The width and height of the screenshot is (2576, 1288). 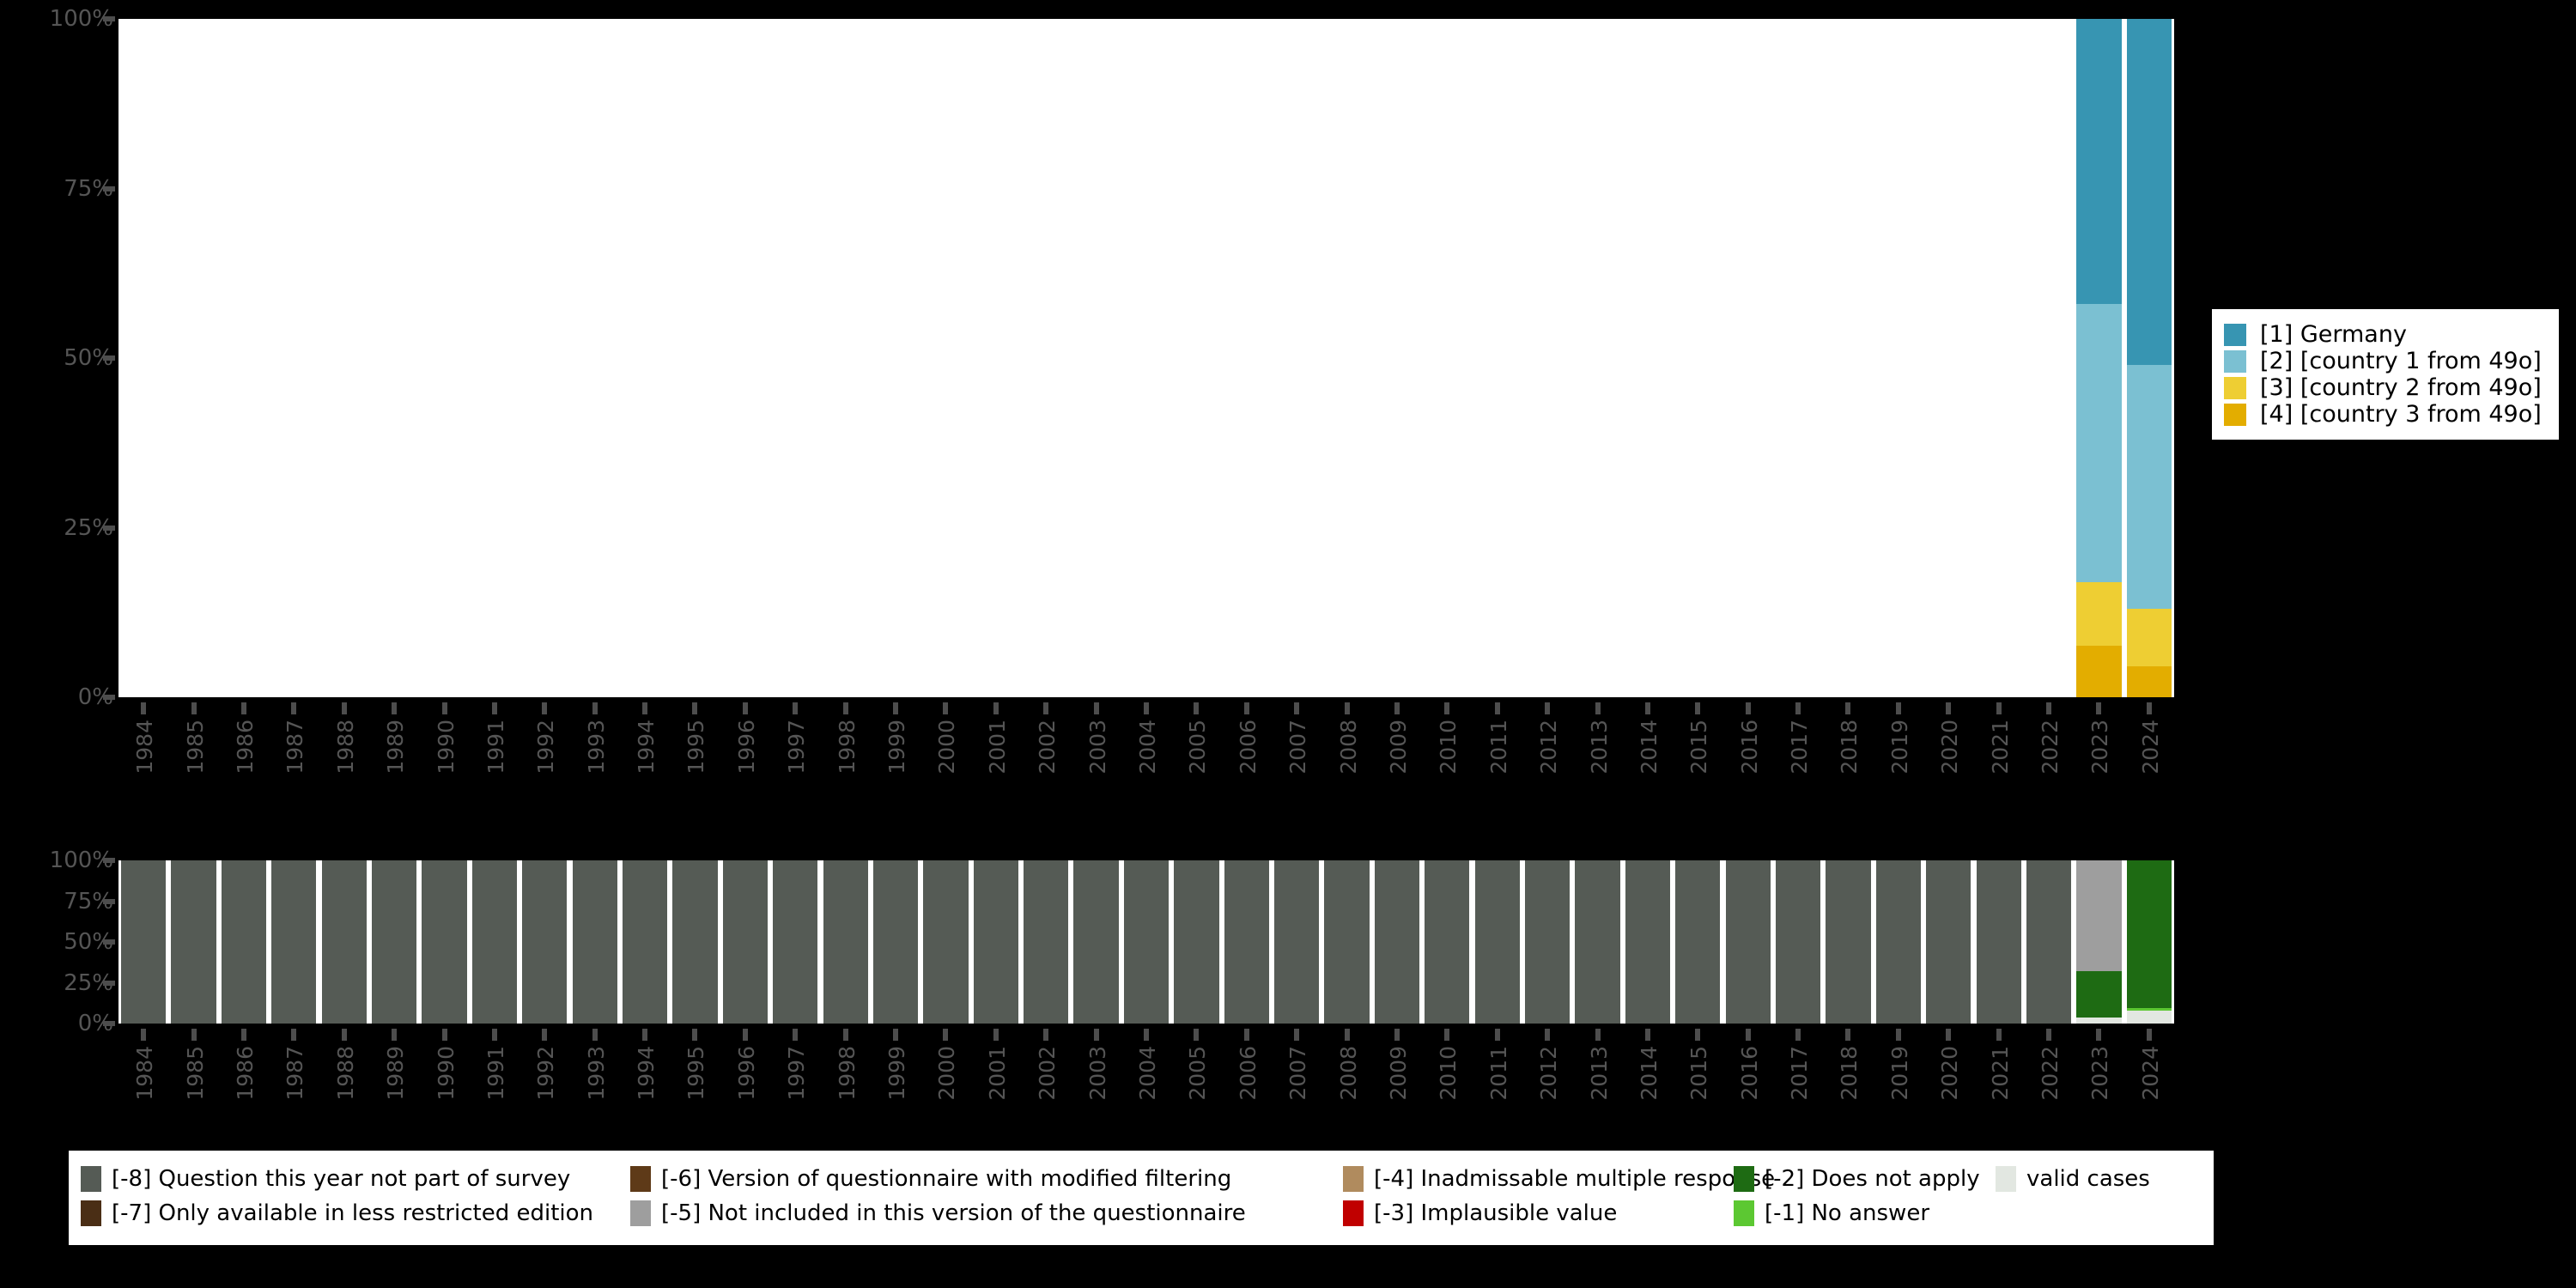 What do you see at coordinates (1398, 1074) in the screenshot?
I see `x-tick-label-2009: 2009` at bounding box center [1398, 1074].